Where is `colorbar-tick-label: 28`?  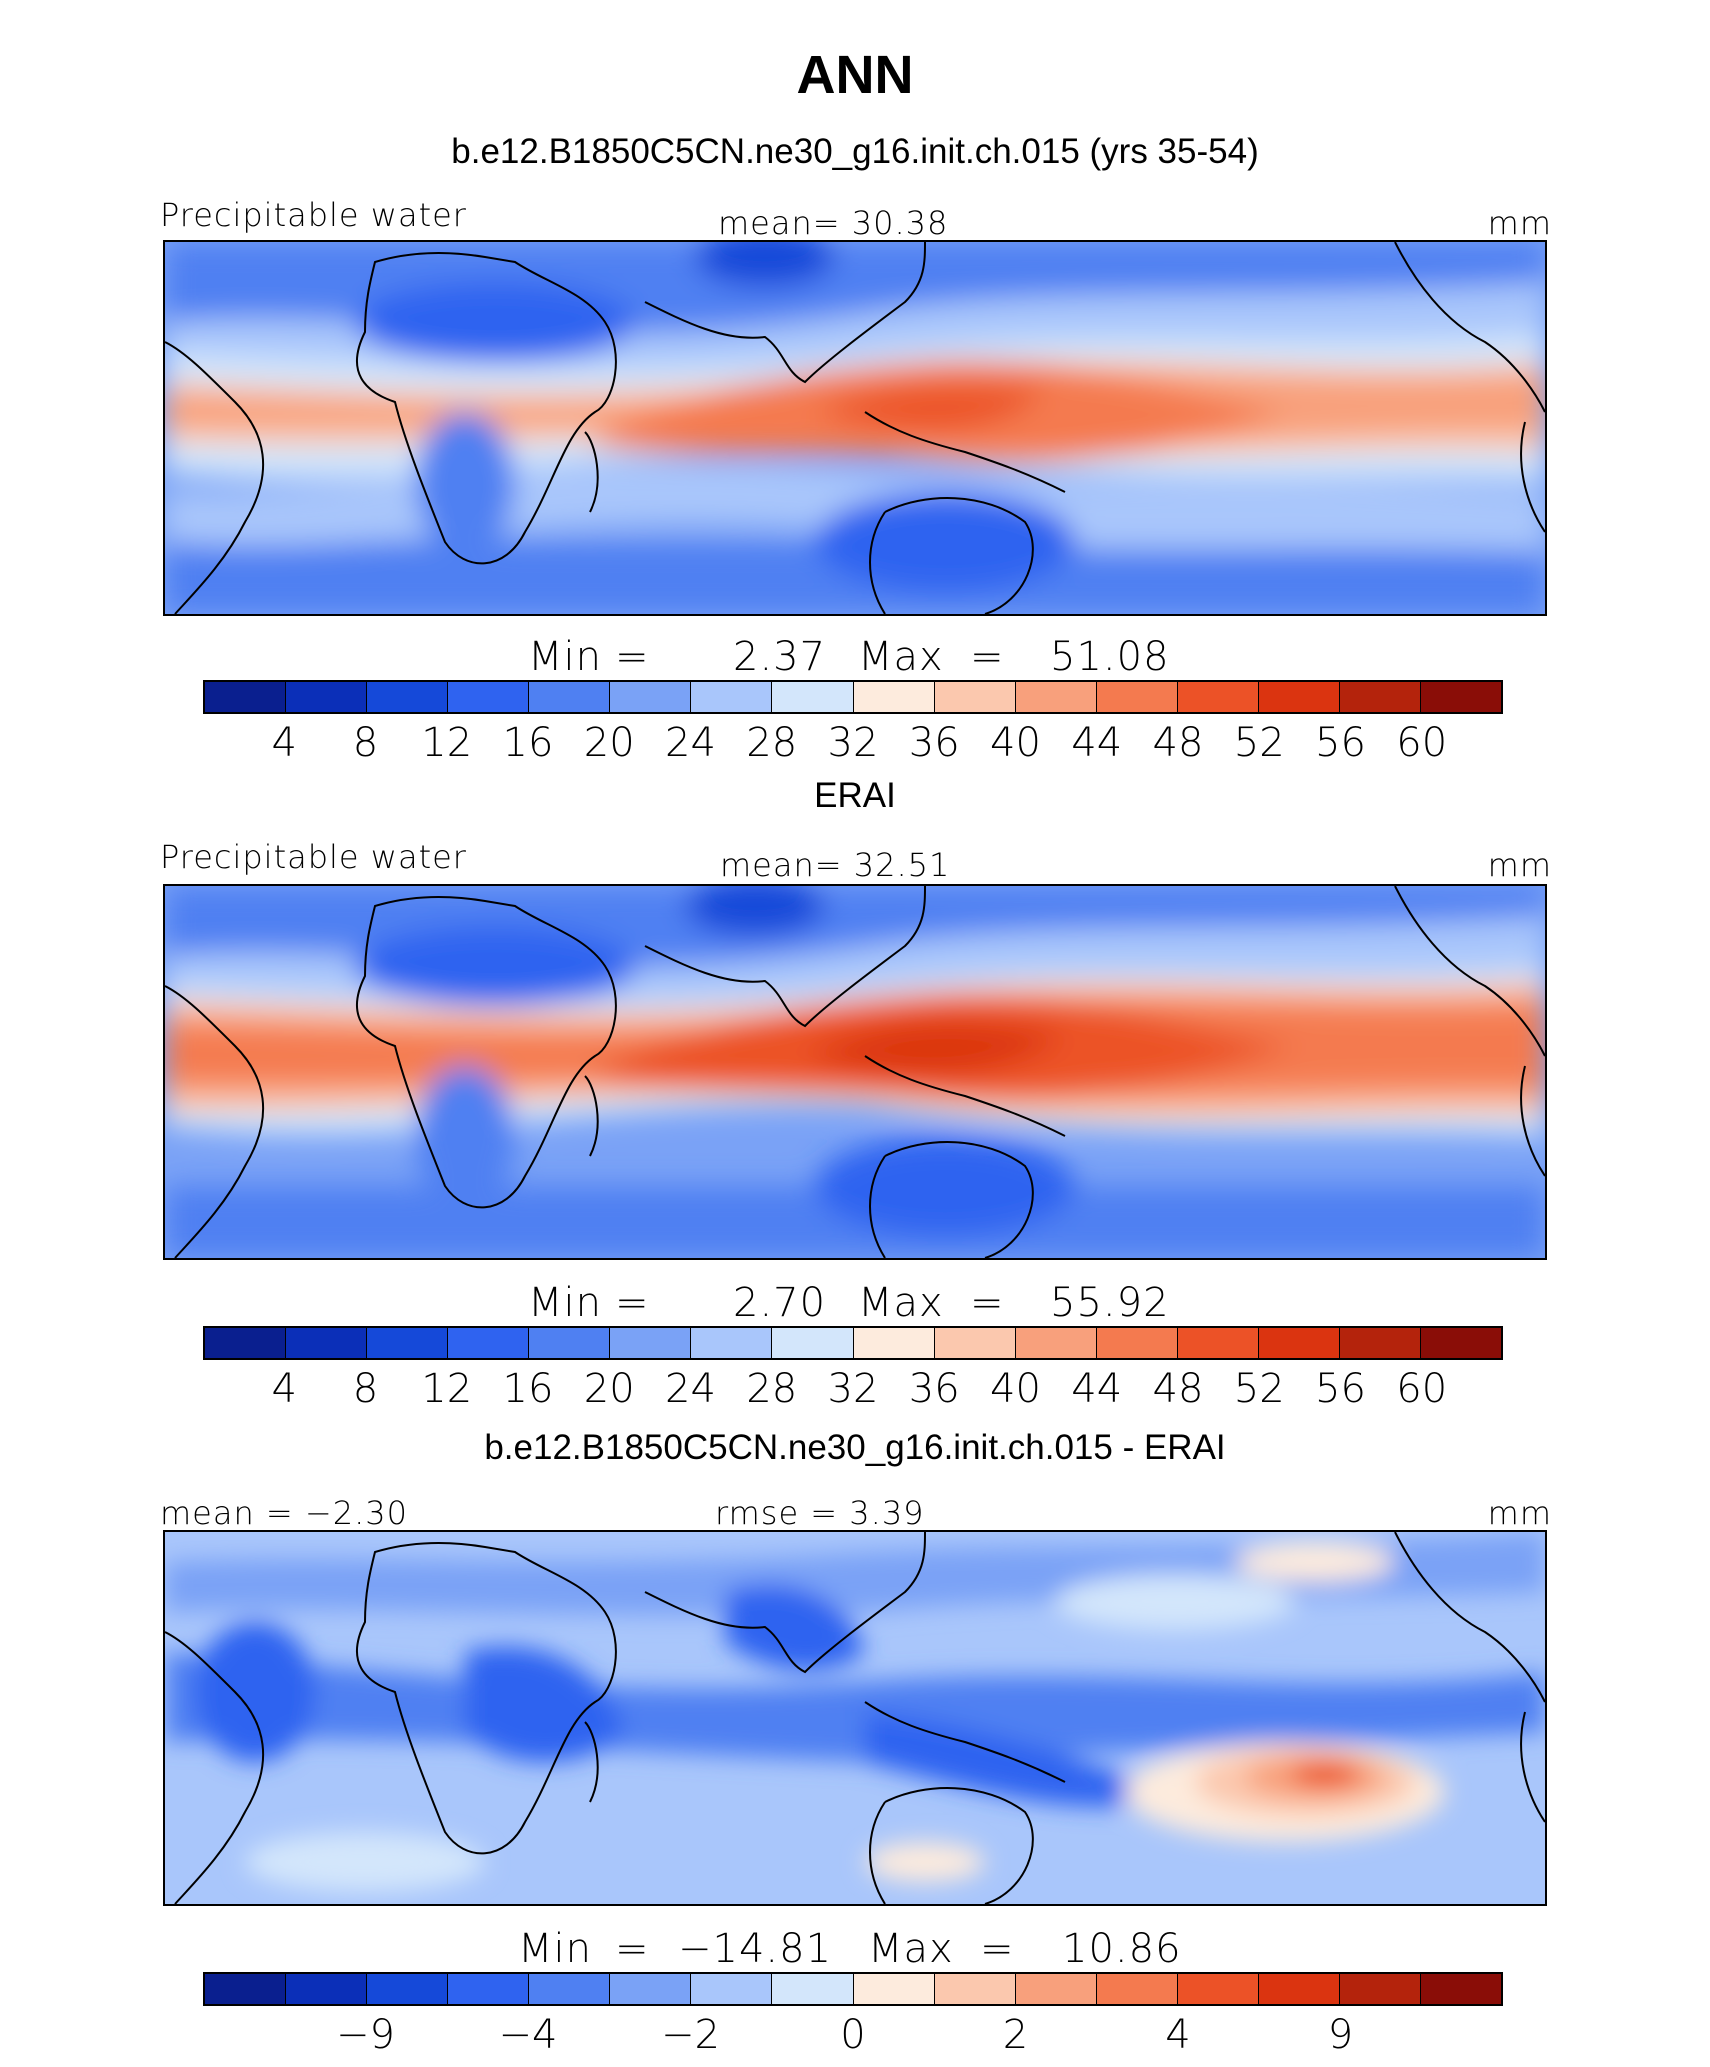 colorbar-tick-label: 28 is located at coordinates (772, 1389).